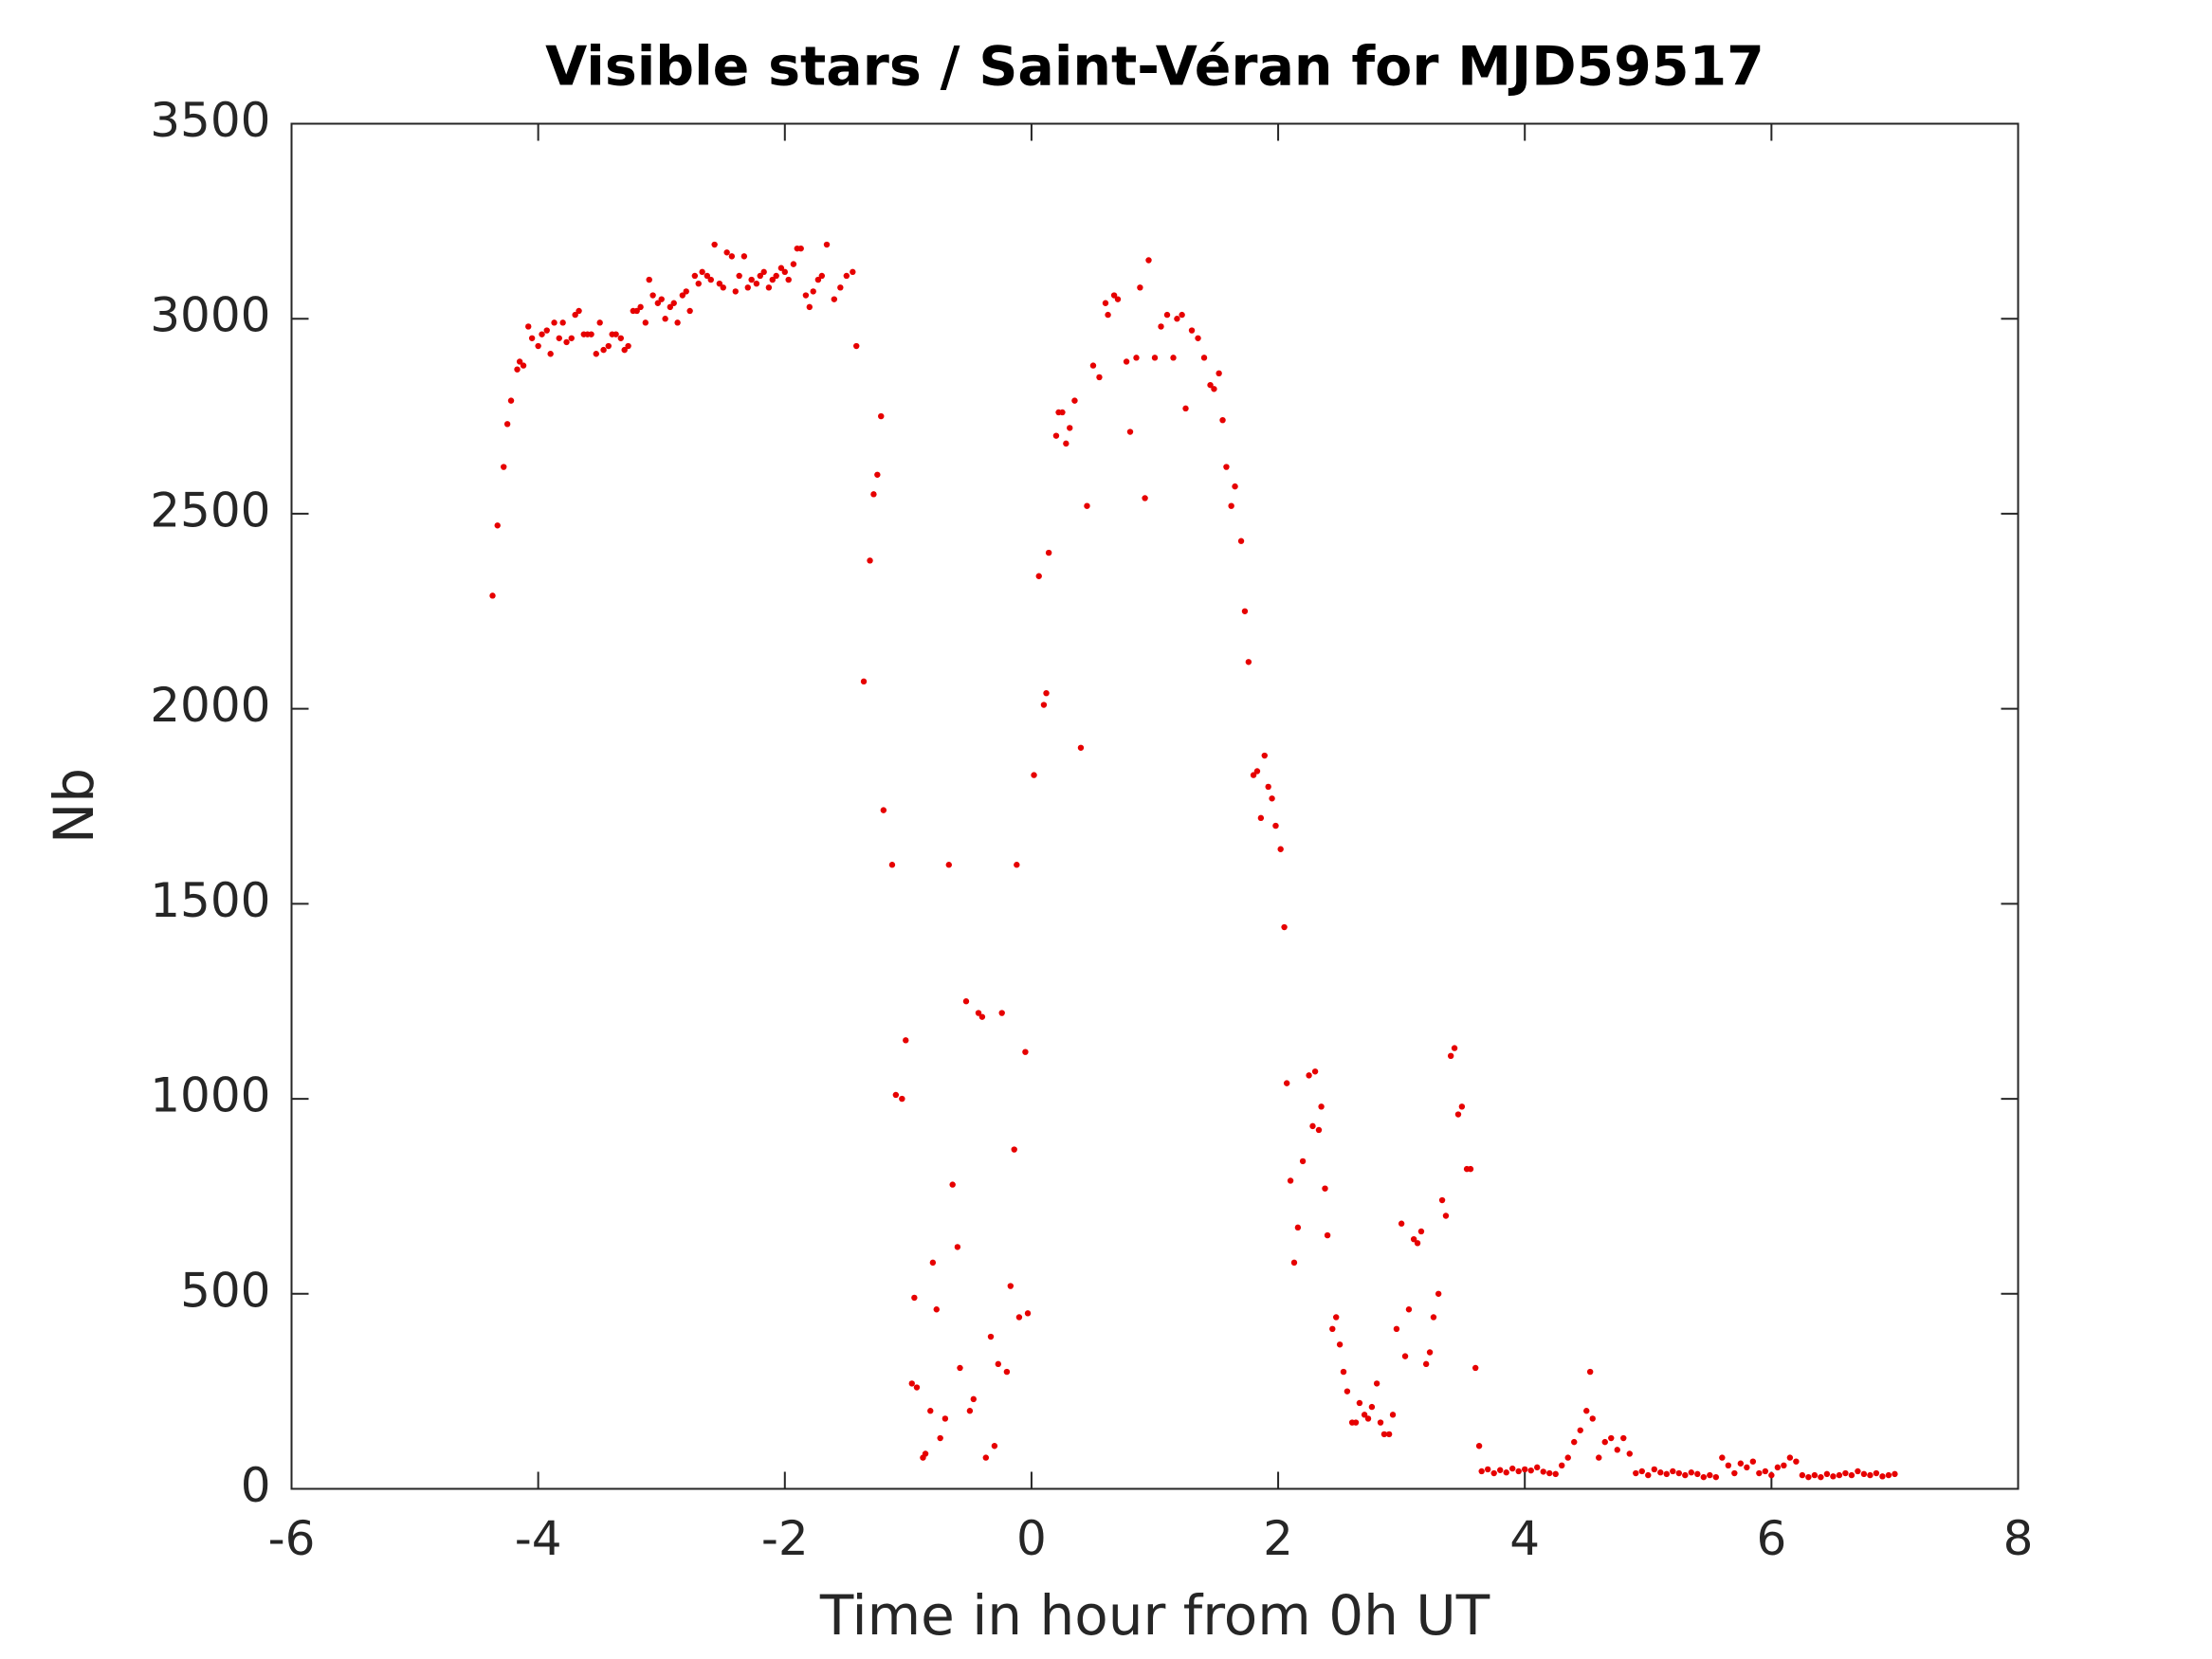 This screenshot has height=1659, width=2212. What do you see at coordinates (210, 705) in the screenshot?
I see `y-tick-label: 2000` at bounding box center [210, 705].